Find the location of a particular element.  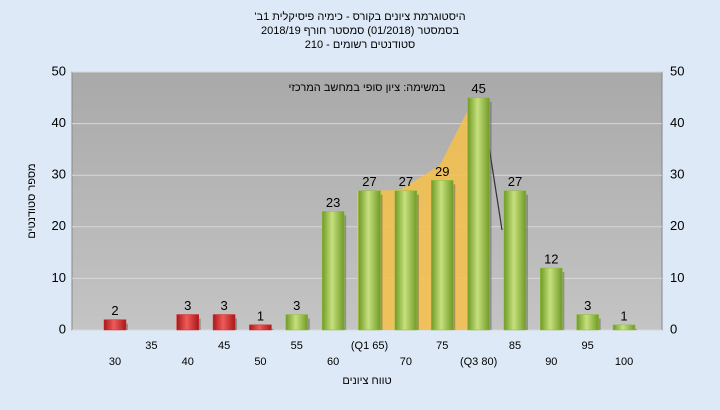

x-tick-label: 45 is located at coordinates (224, 346).